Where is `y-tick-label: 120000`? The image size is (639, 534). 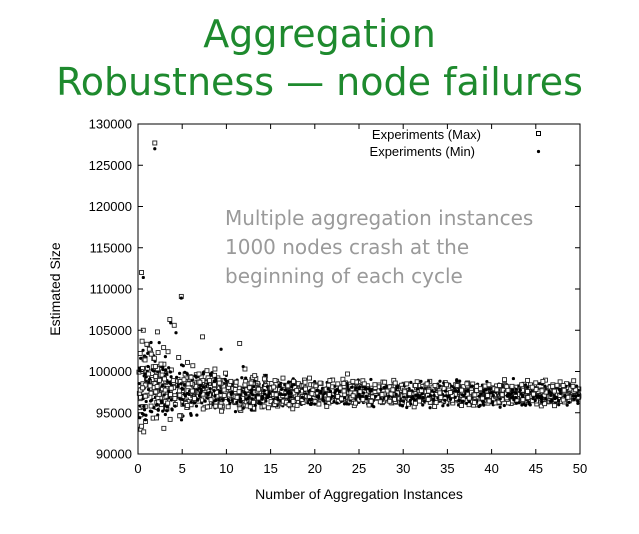
y-tick-label: 120000 is located at coordinates (110, 206).